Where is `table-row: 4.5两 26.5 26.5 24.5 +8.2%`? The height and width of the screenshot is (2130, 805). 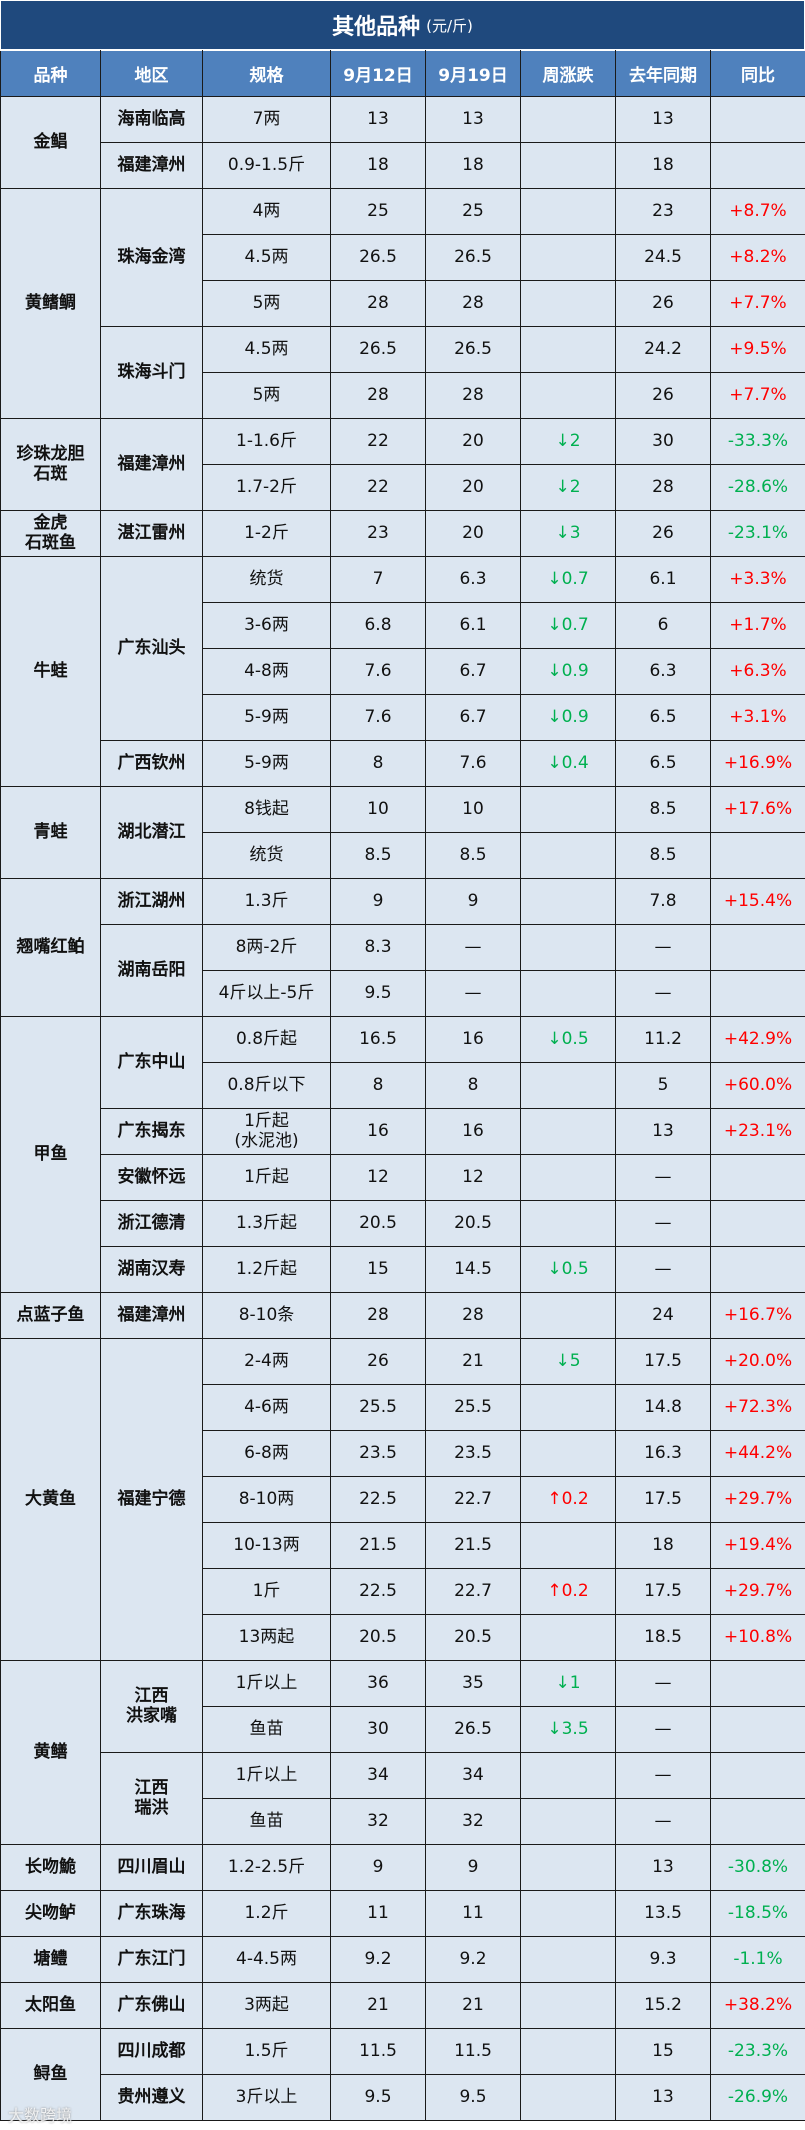 table-row: 4.5两 26.5 26.5 24.5 +8.2% is located at coordinates (403, 257).